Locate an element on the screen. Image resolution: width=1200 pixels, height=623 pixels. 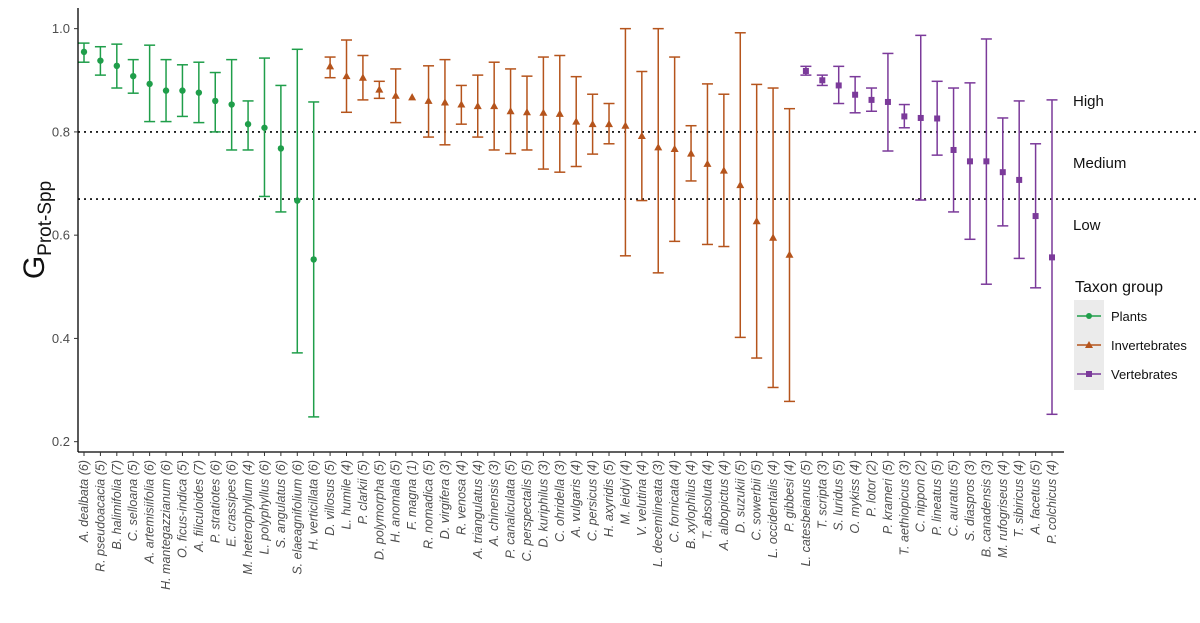
y-tick-label-3: 0.8 is located at coordinates (61, 131).